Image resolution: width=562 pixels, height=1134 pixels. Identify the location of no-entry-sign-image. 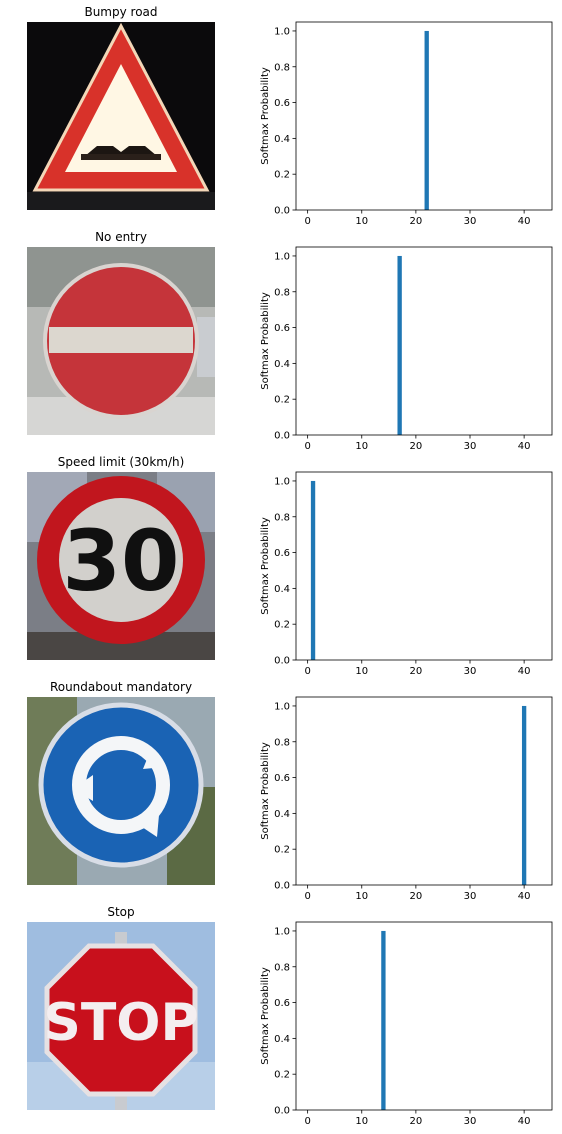
(121, 341).